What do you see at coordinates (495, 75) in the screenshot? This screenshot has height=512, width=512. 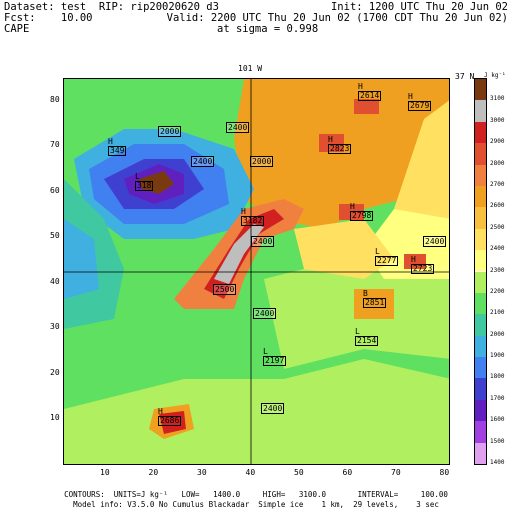 I see `units-label: J kg⁻¹` at bounding box center [495, 75].